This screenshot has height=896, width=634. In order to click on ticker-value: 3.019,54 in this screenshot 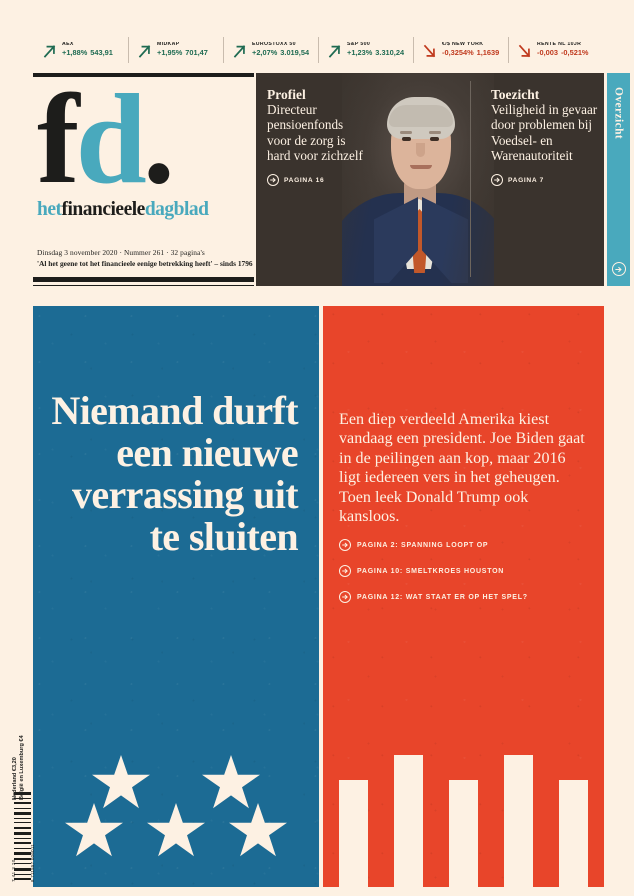, I will do `click(295, 53)`.